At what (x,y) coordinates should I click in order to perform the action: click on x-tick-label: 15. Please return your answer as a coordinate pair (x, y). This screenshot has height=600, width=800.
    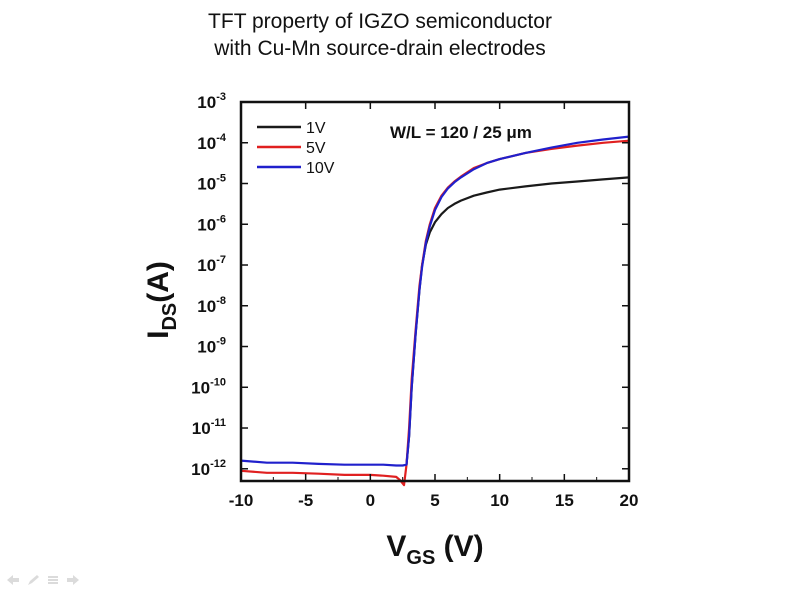
    Looking at the image, I should click on (564, 500).